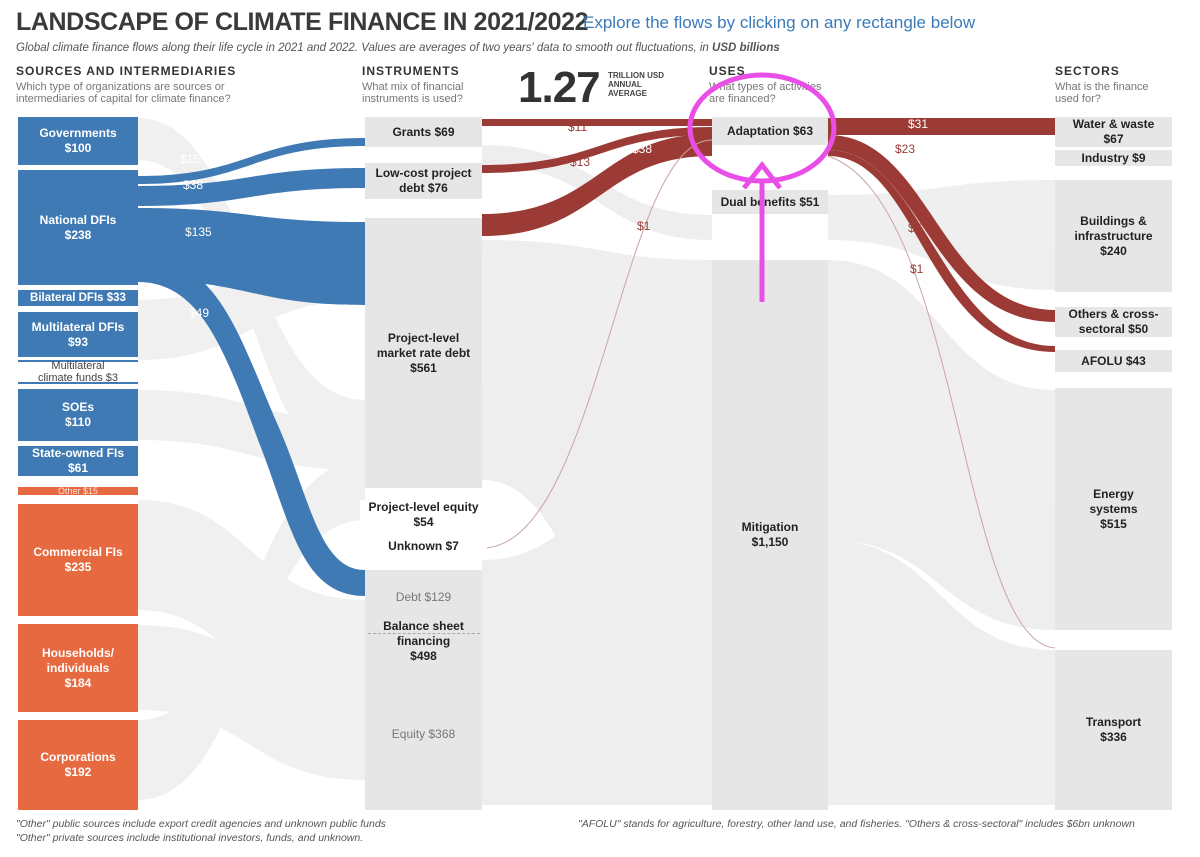  I want to click on instrument-grants: Grants $69, so click(423, 132).